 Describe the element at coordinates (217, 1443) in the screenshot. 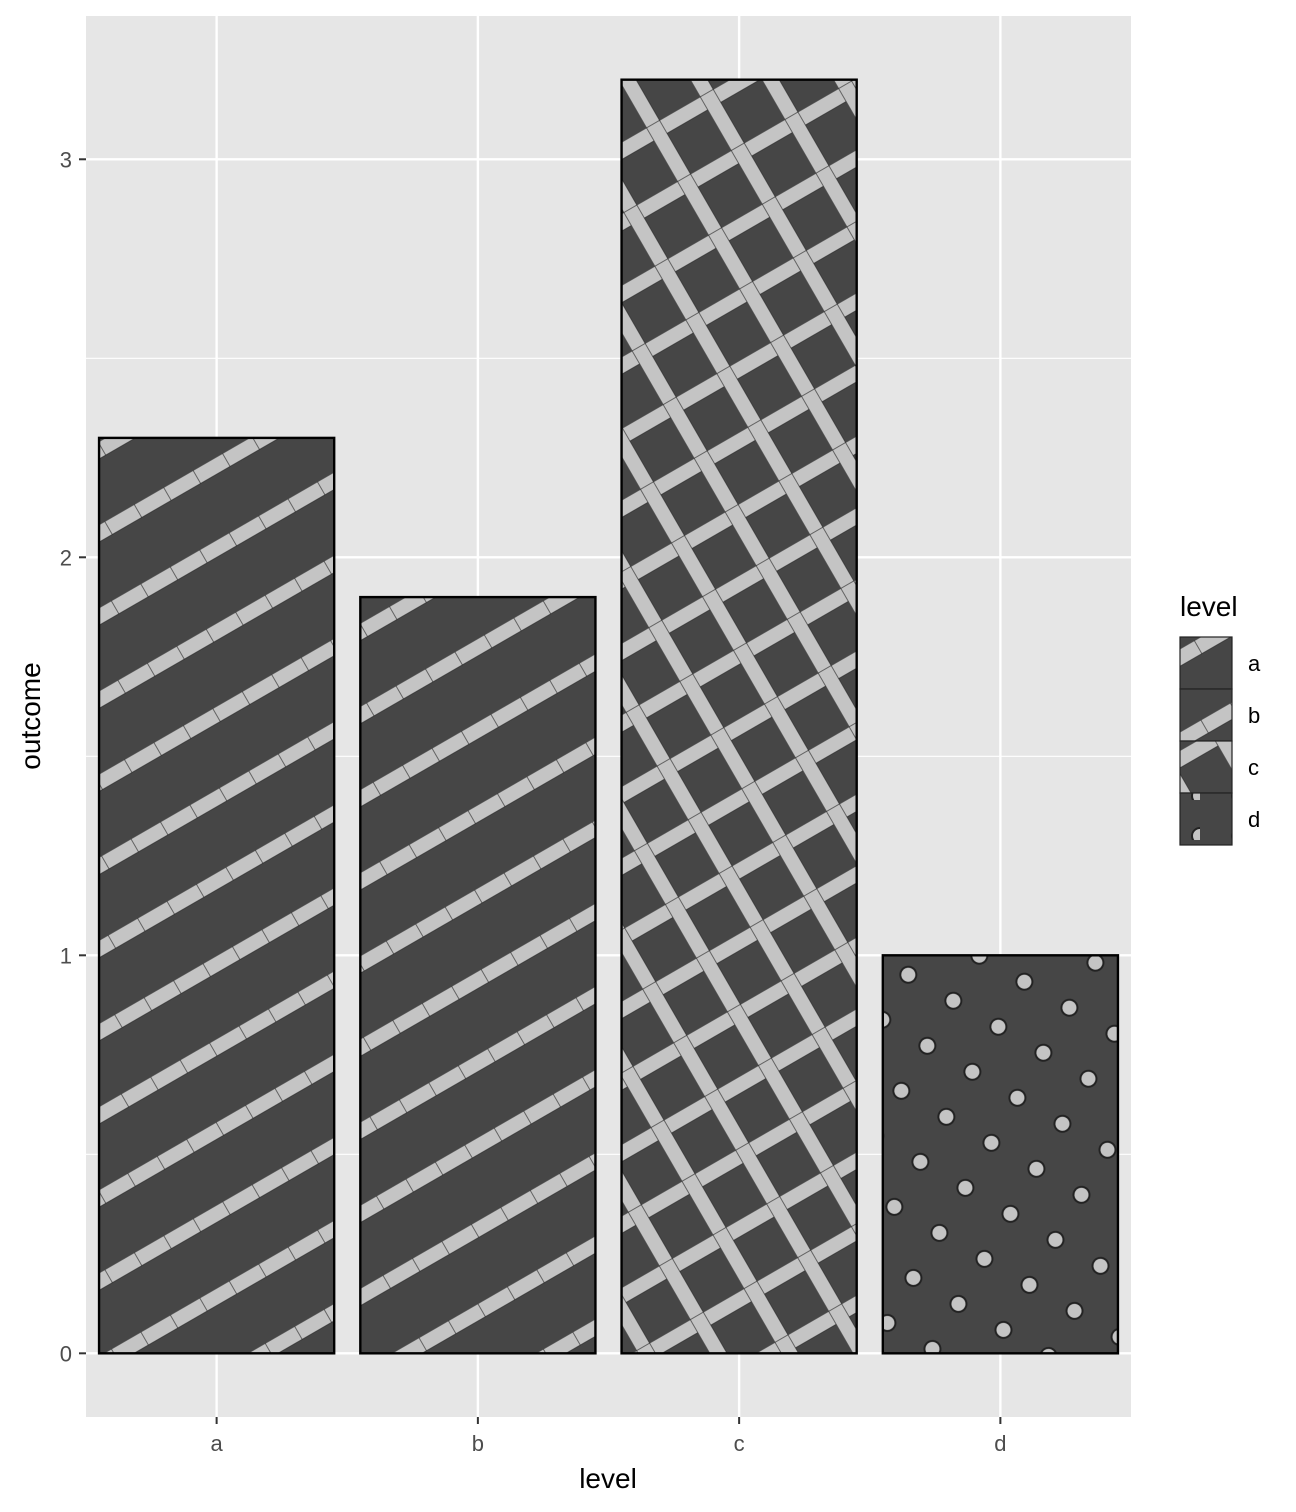

I see `x-tick-label: a` at that location.